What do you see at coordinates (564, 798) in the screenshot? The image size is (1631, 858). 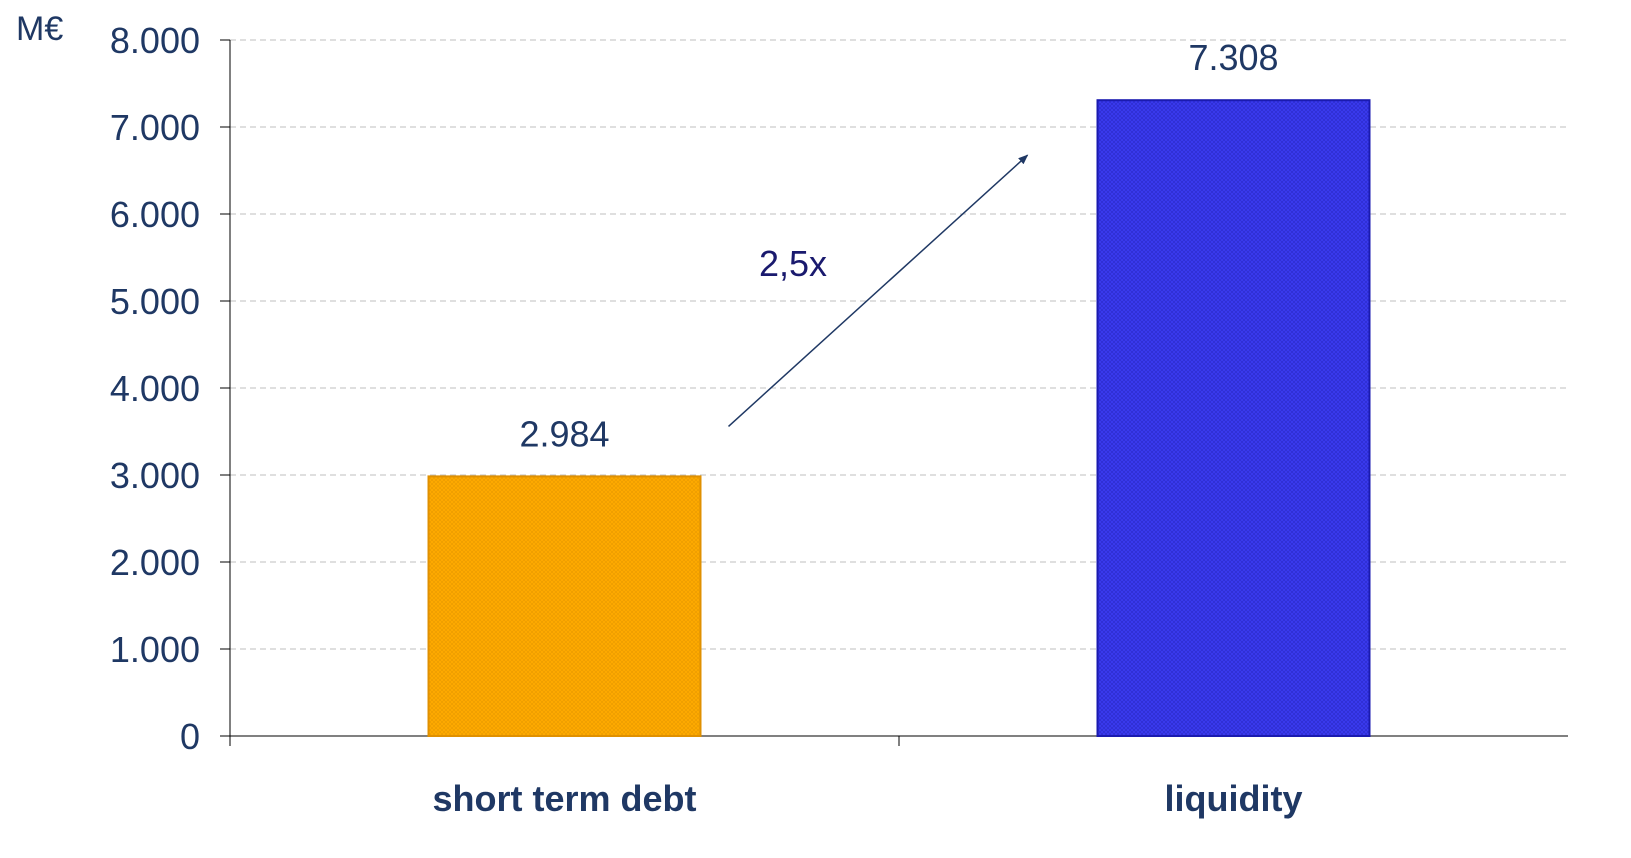 I see `x-tick-label: short term debt` at bounding box center [564, 798].